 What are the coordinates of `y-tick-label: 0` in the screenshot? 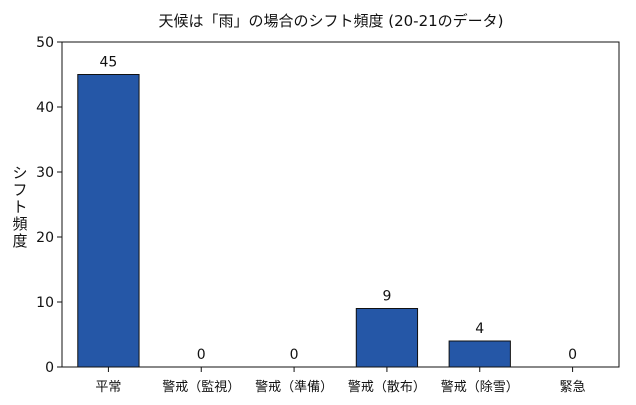 It's located at (49, 368).